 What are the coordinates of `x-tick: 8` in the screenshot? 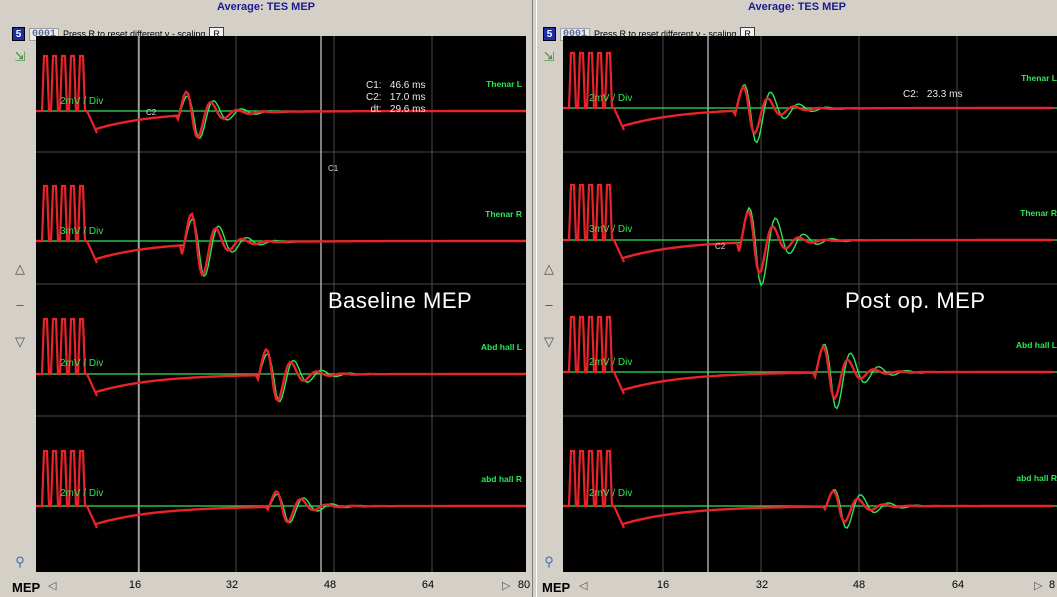 It's located at (1052, 585).